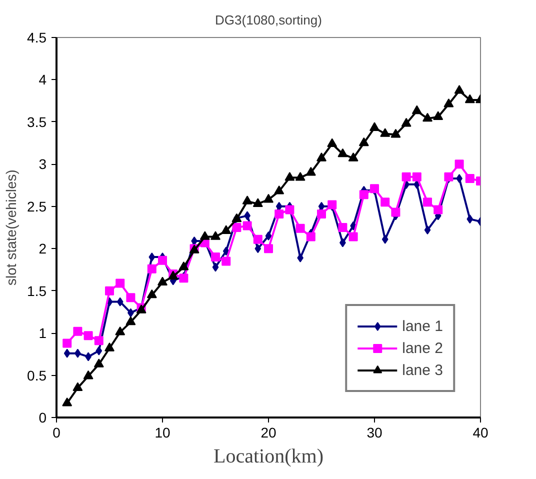 The image size is (536, 479). What do you see at coordinates (42, 80) in the screenshot?
I see `y-tick-label: 4` at bounding box center [42, 80].